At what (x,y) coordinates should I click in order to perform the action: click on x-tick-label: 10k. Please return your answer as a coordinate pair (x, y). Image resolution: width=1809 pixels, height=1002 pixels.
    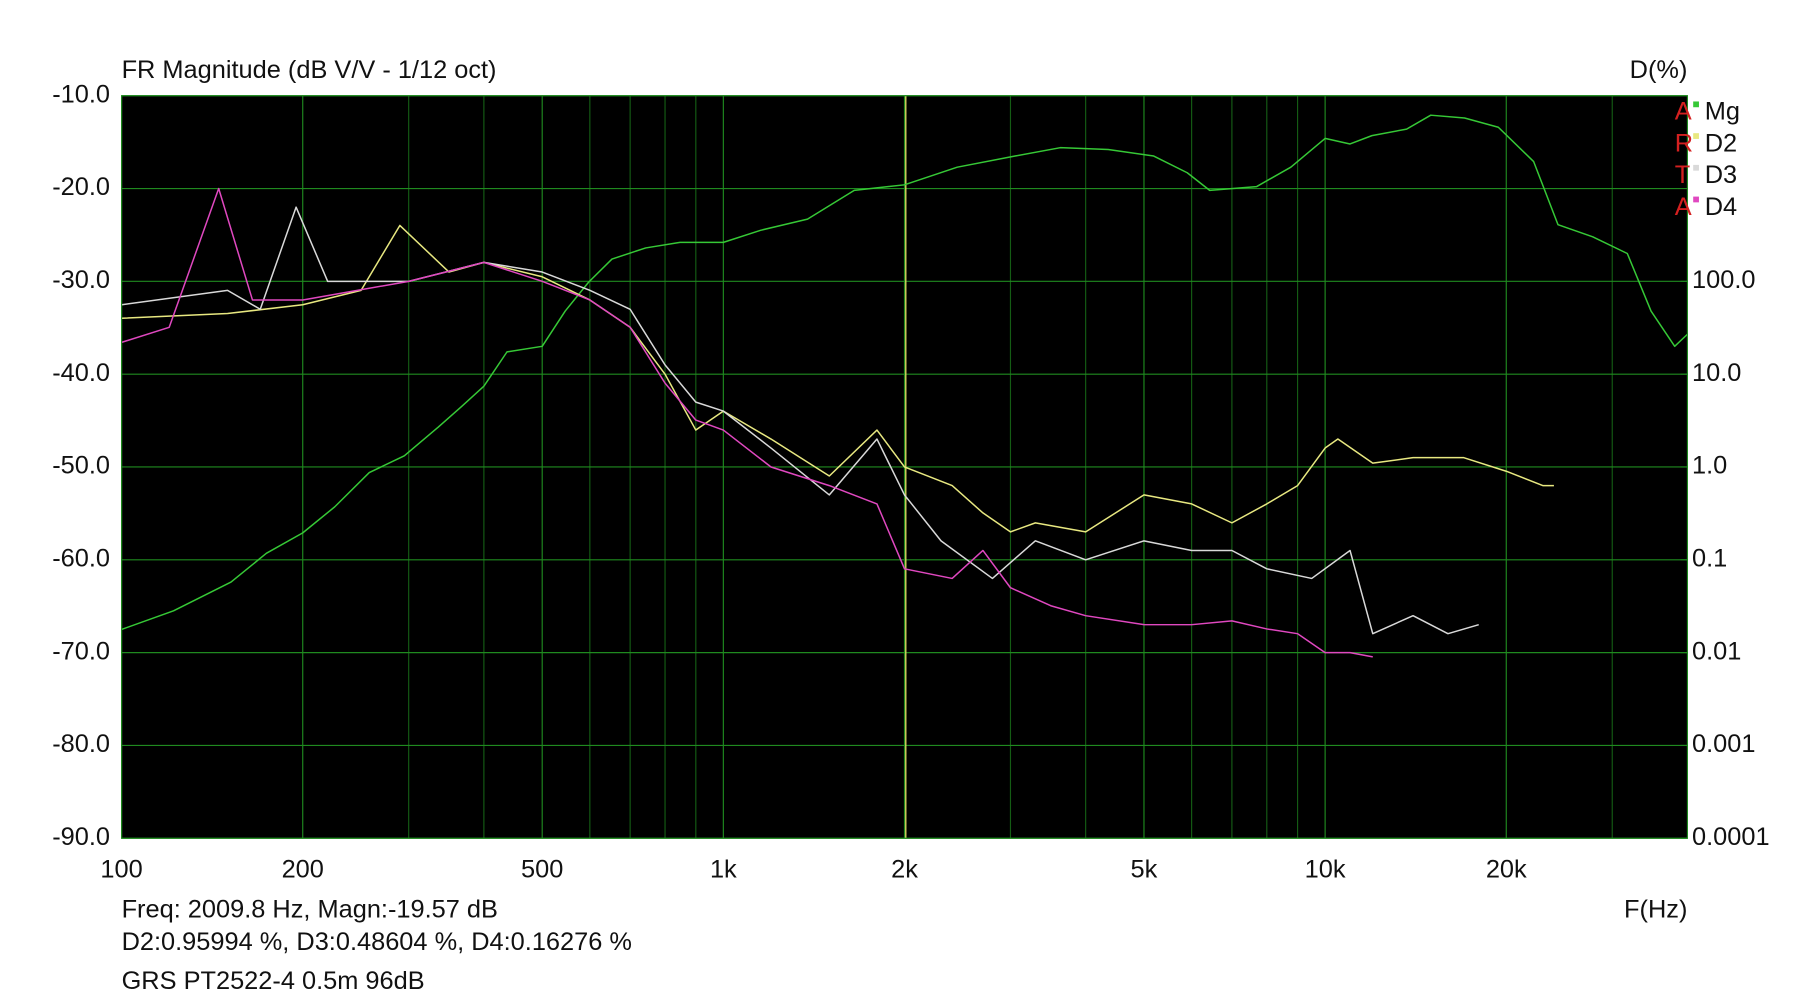
    Looking at the image, I should click on (1325, 869).